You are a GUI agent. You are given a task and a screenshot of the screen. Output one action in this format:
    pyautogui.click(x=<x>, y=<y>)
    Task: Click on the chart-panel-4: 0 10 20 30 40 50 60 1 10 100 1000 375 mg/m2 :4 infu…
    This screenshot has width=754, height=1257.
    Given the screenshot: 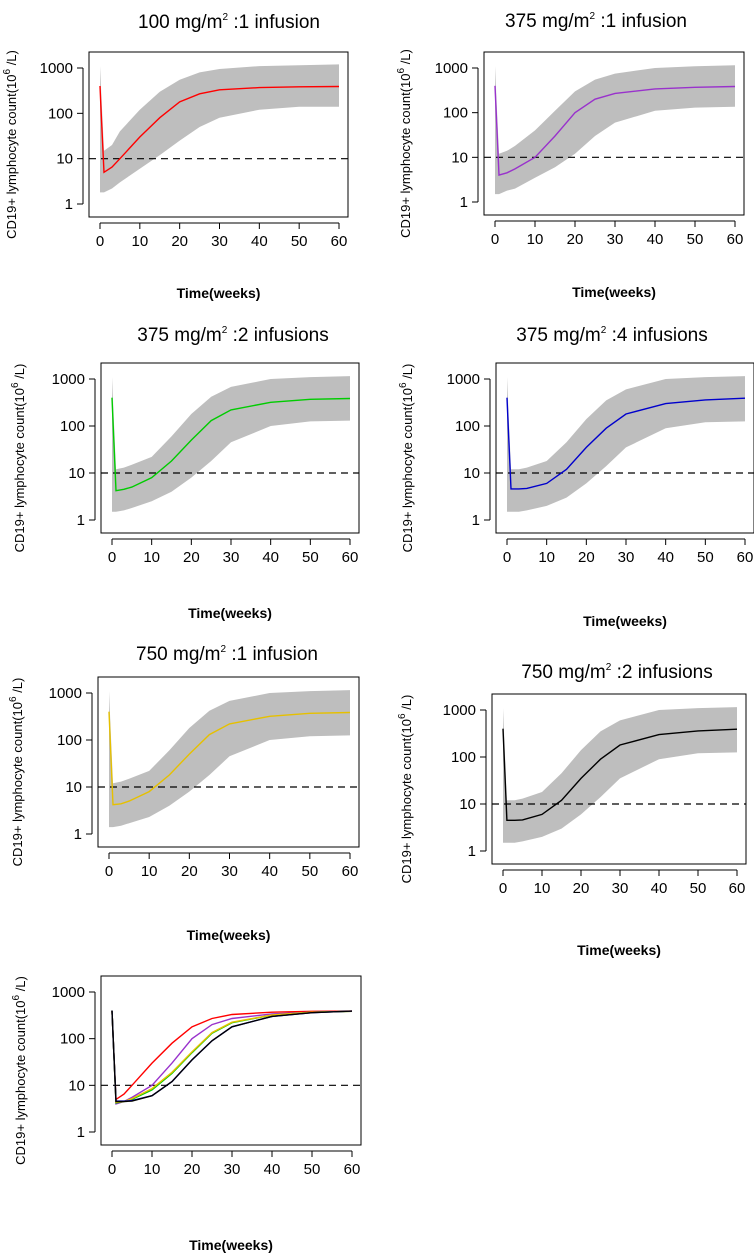 What is the action you would take?
    pyautogui.click(x=576, y=477)
    